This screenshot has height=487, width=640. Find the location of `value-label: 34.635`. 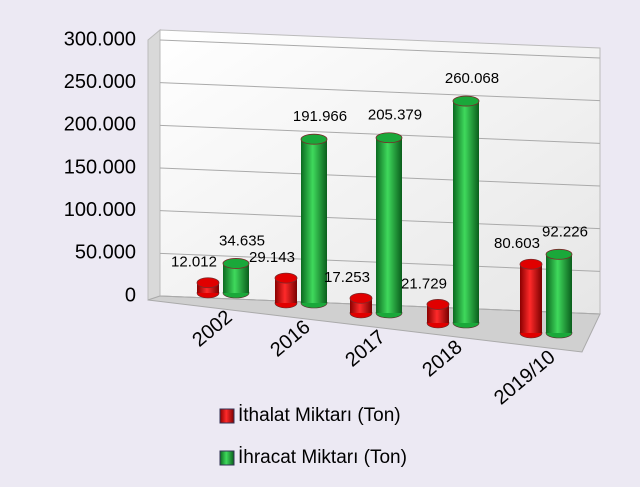

value-label: 34.635 is located at coordinates (242, 240).